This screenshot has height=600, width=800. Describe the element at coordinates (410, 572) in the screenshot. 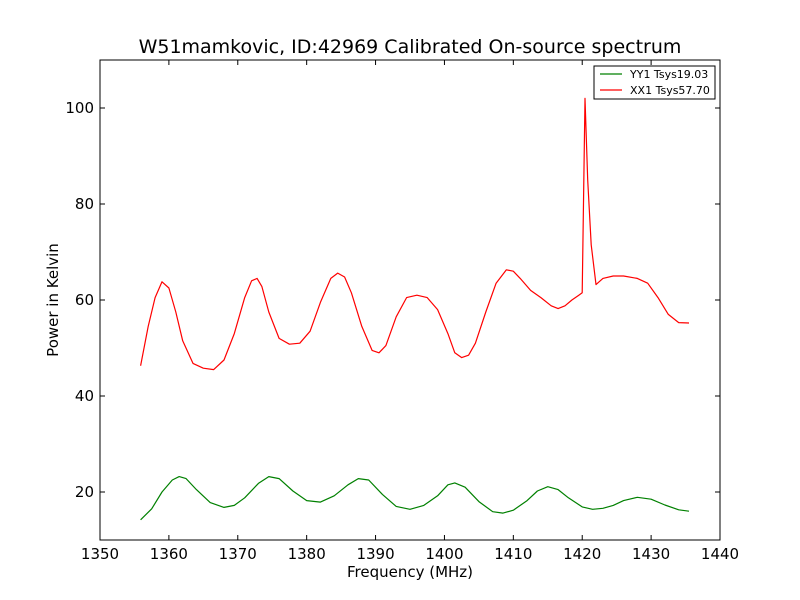

I see `x-axis-label: Frequency (MHz)` at that location.